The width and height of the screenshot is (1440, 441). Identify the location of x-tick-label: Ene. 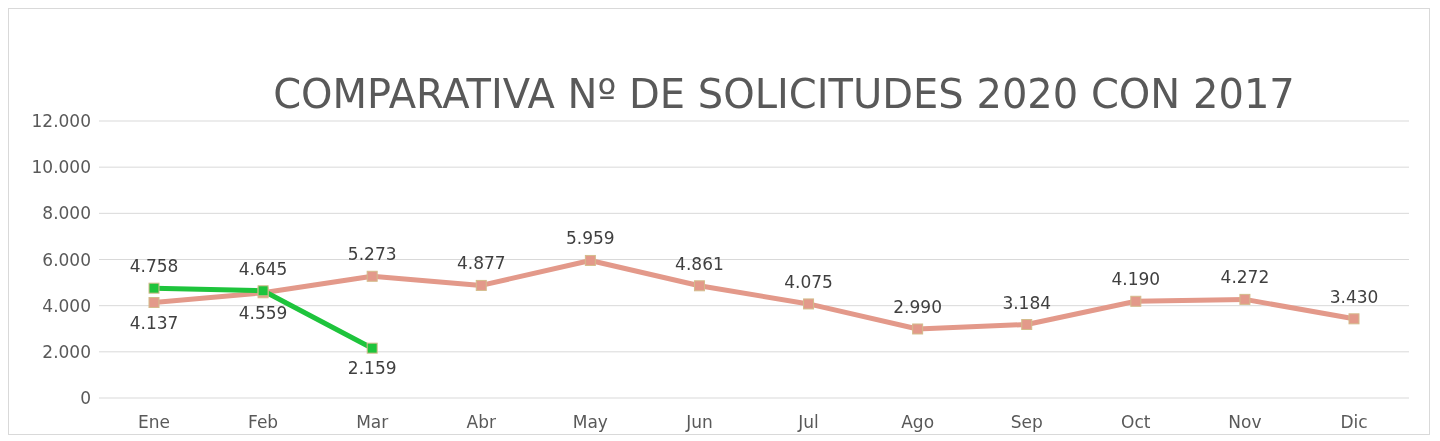
(154, 422).